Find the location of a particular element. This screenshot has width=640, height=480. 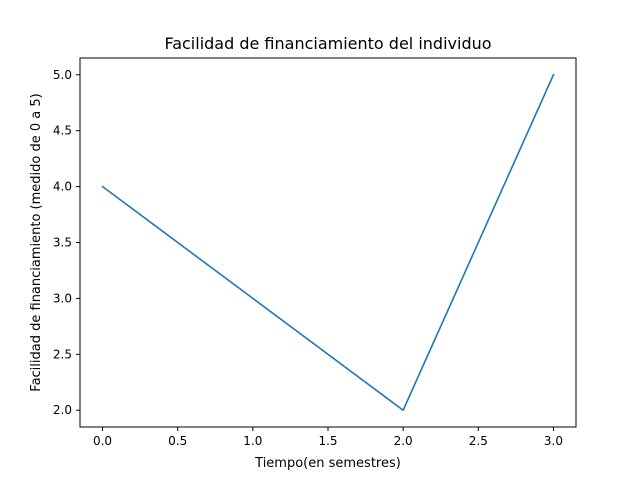

x-axis-label: Tiempo(en semestres) is located at coordinates (327, 463).